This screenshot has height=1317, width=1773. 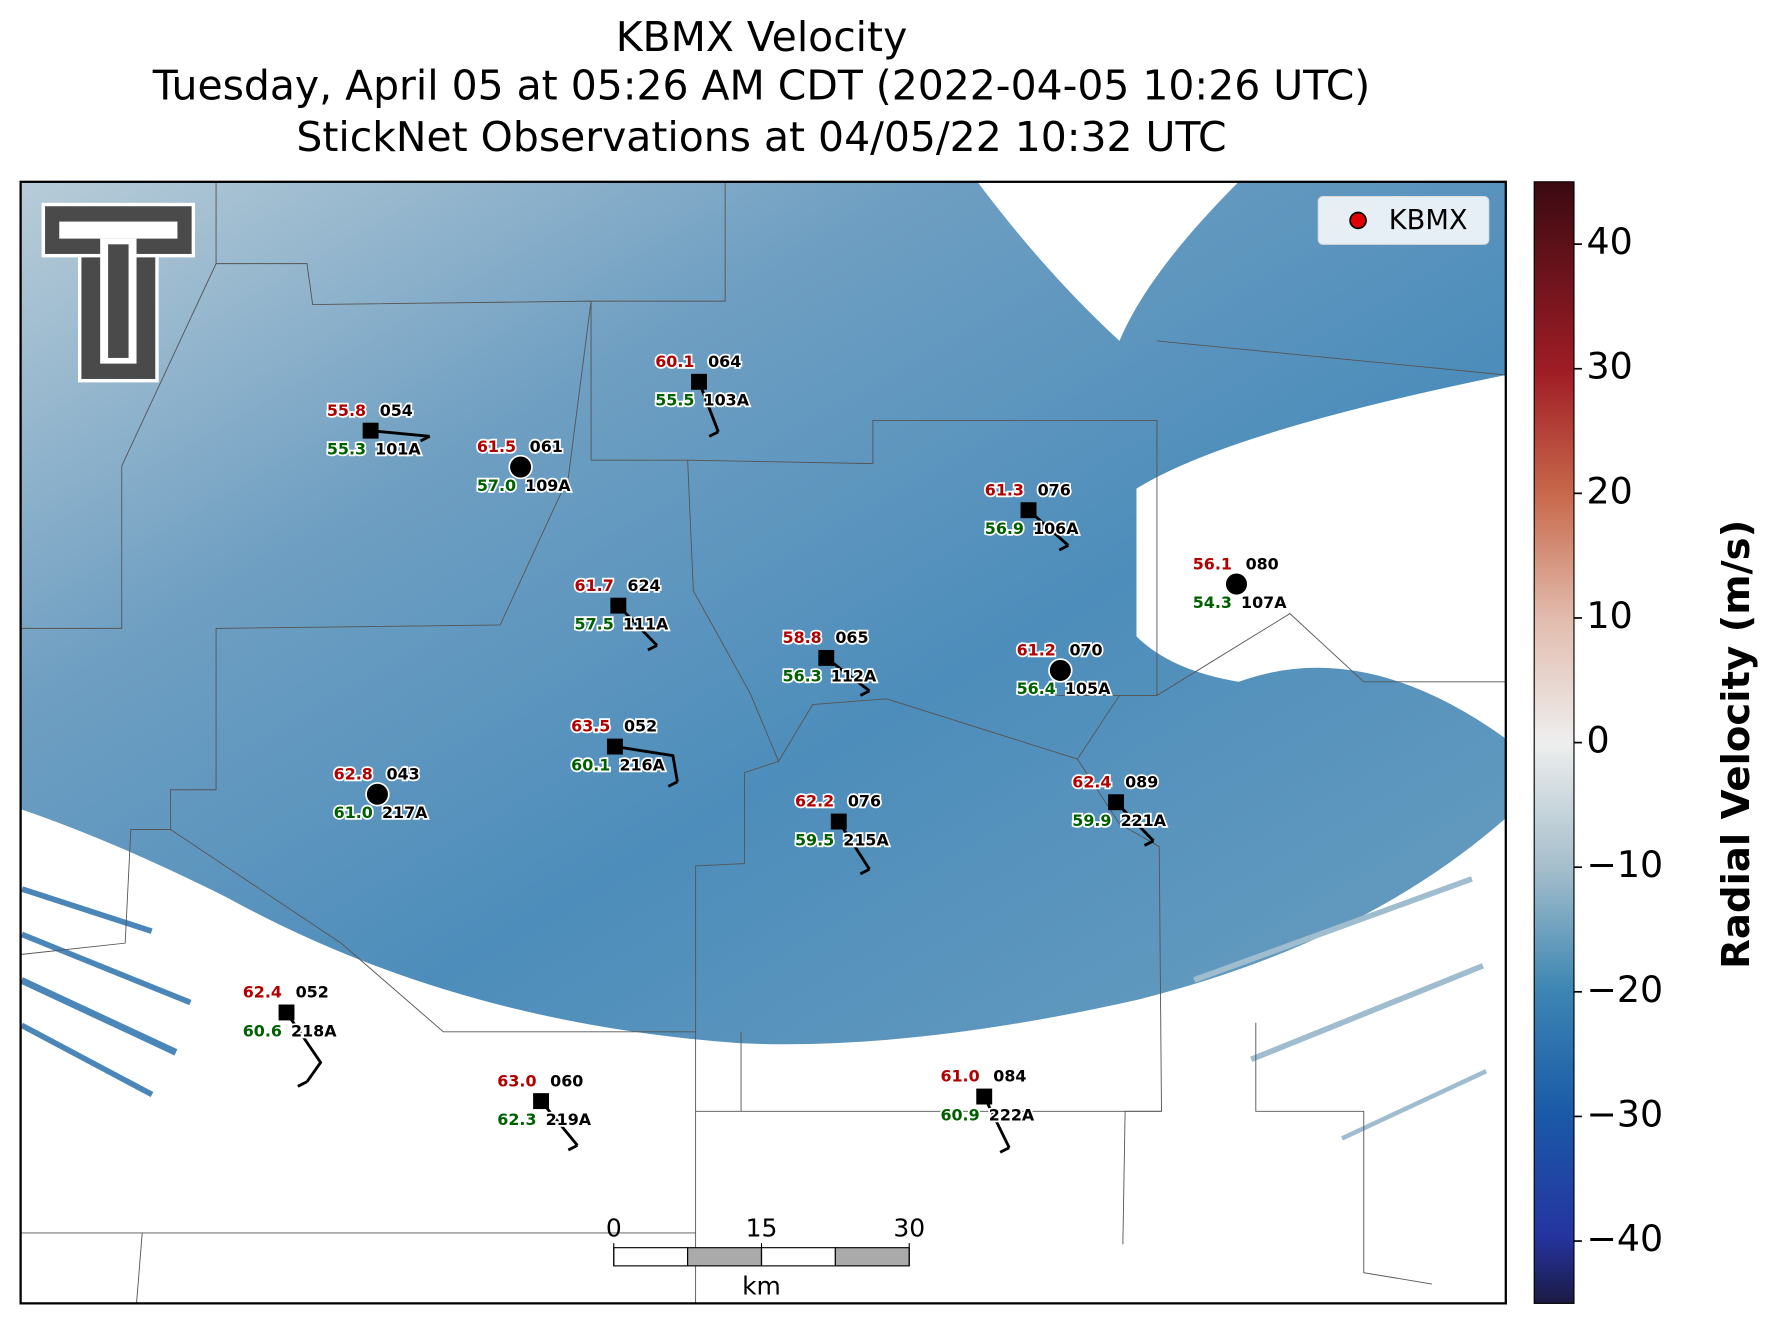 What do you see at coordinates (346, 448) in the screenshot?
I see `dewpoint: 55.3` at bounding box center [346, 448].